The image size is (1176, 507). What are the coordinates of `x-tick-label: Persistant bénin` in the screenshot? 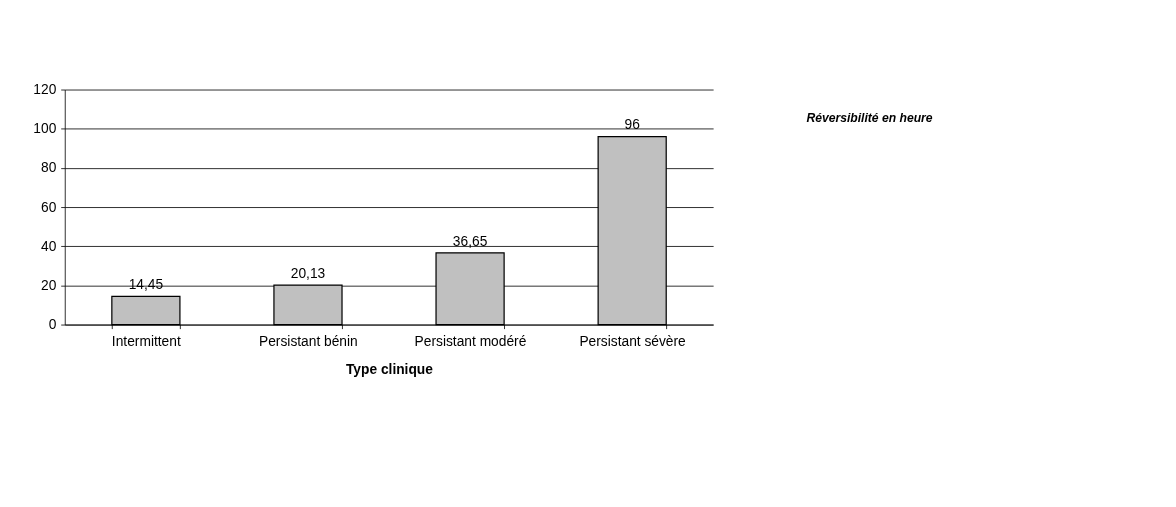 It's located at (308, 342).